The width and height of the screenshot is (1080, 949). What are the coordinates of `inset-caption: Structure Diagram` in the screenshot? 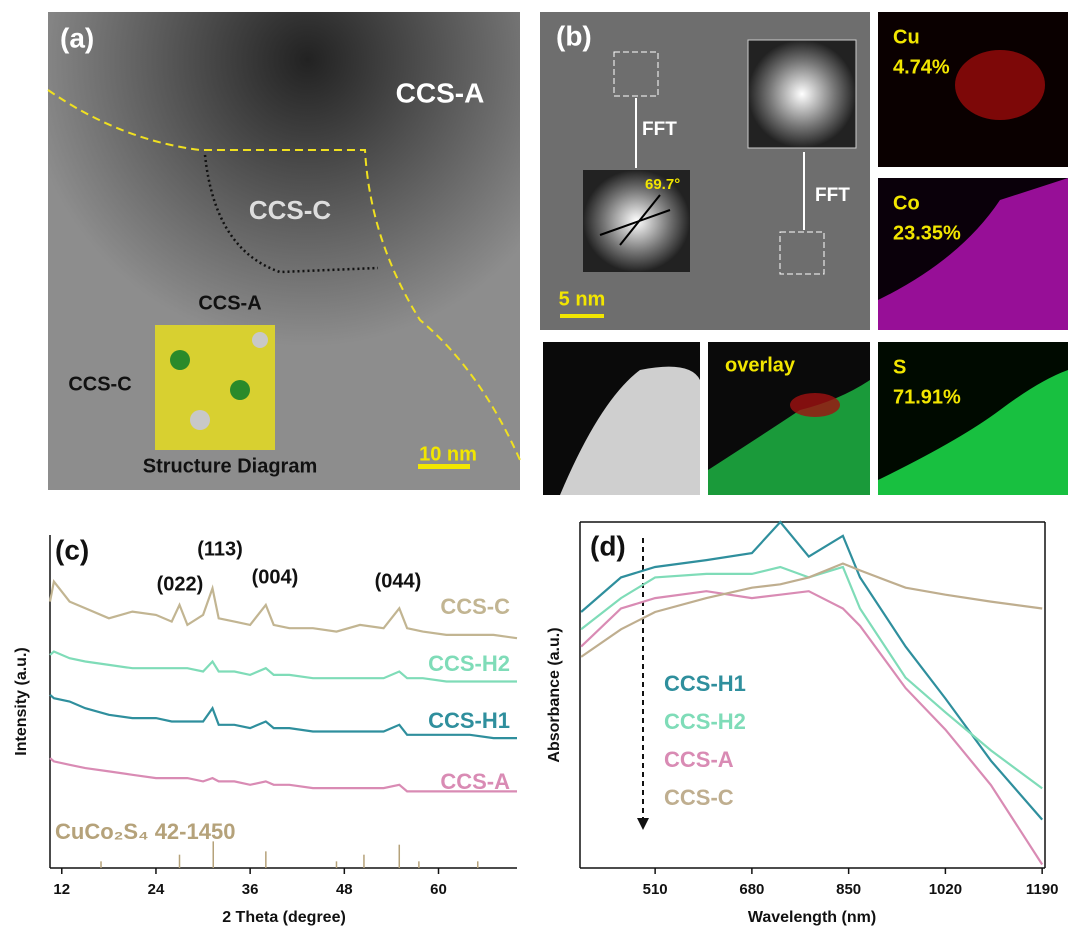 It's located at (230, 466).